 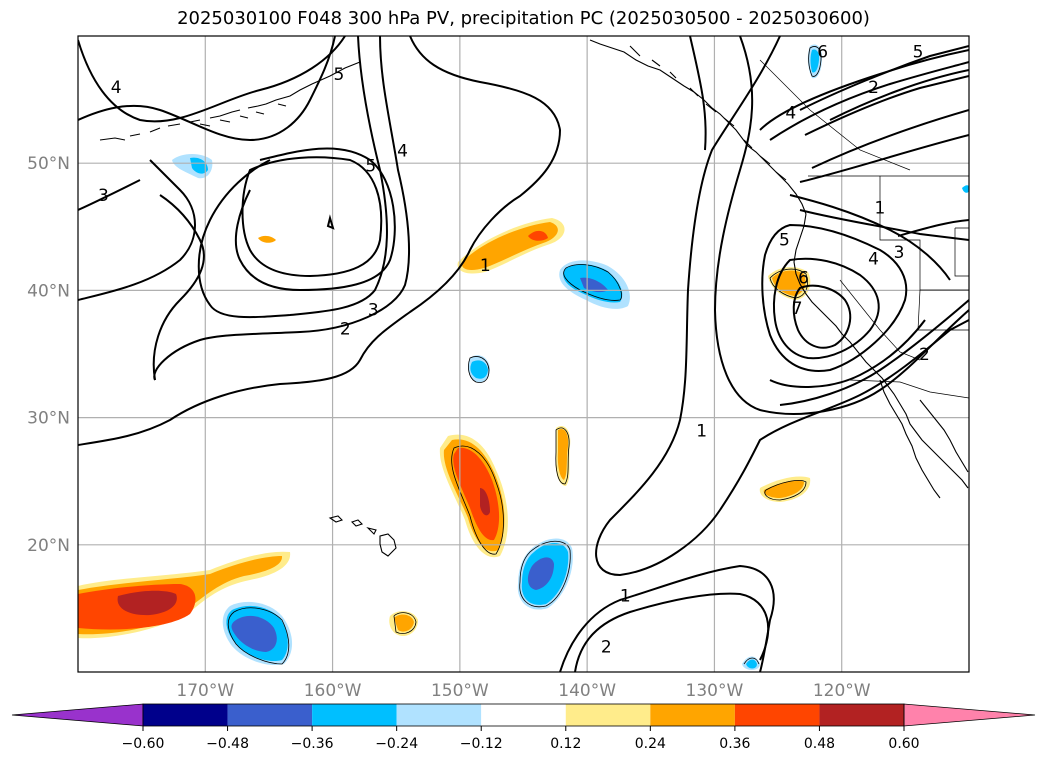 I want to click on lon-tick-label: 140°W, so click(x=587, y=691).